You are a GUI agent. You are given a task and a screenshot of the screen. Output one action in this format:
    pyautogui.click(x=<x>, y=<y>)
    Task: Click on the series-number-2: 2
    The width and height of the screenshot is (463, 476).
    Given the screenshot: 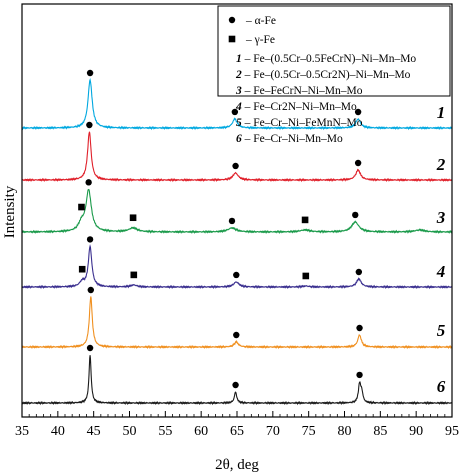 What is the action you would take?
    pyautogui.click(x=441, y=164)
    